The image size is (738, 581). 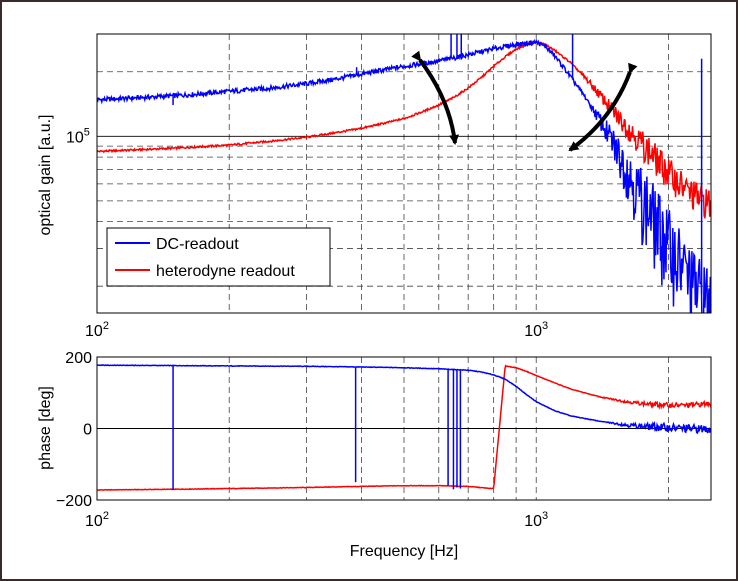 What do you see at coordinates (524, 101) in the screenshot?
I see `annotation-arrows` at bounding box center [524, 101].